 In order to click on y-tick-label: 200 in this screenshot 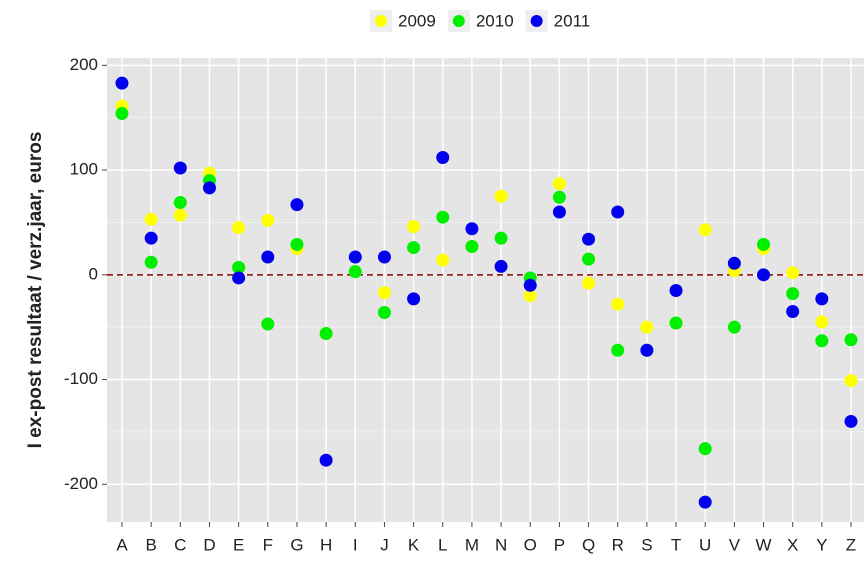, I will do `click(84, 64)`.